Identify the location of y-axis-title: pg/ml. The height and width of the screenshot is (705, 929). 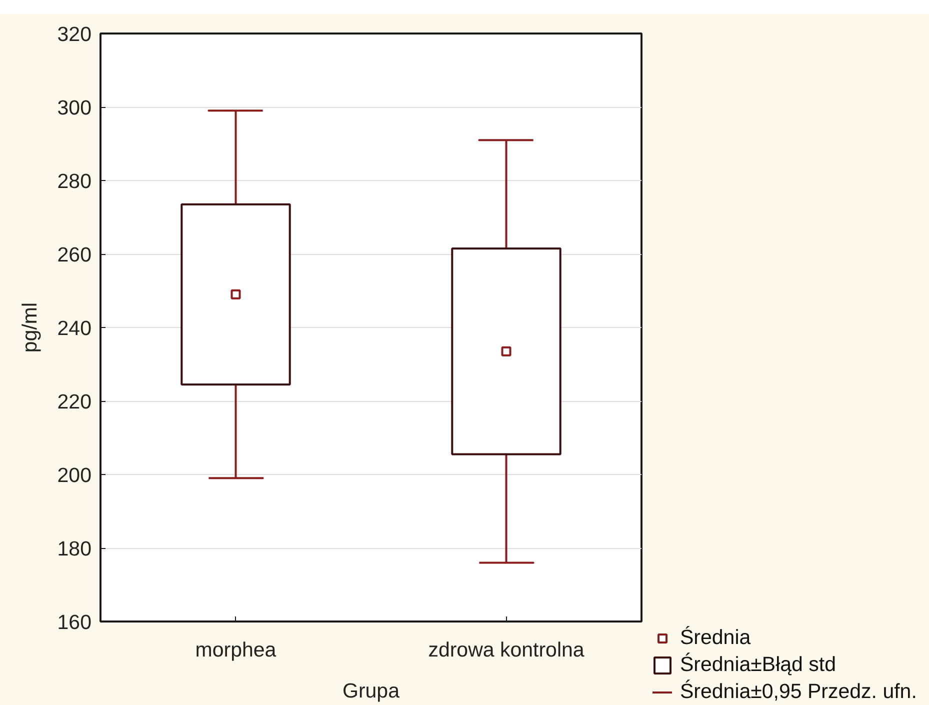
(30, 327).